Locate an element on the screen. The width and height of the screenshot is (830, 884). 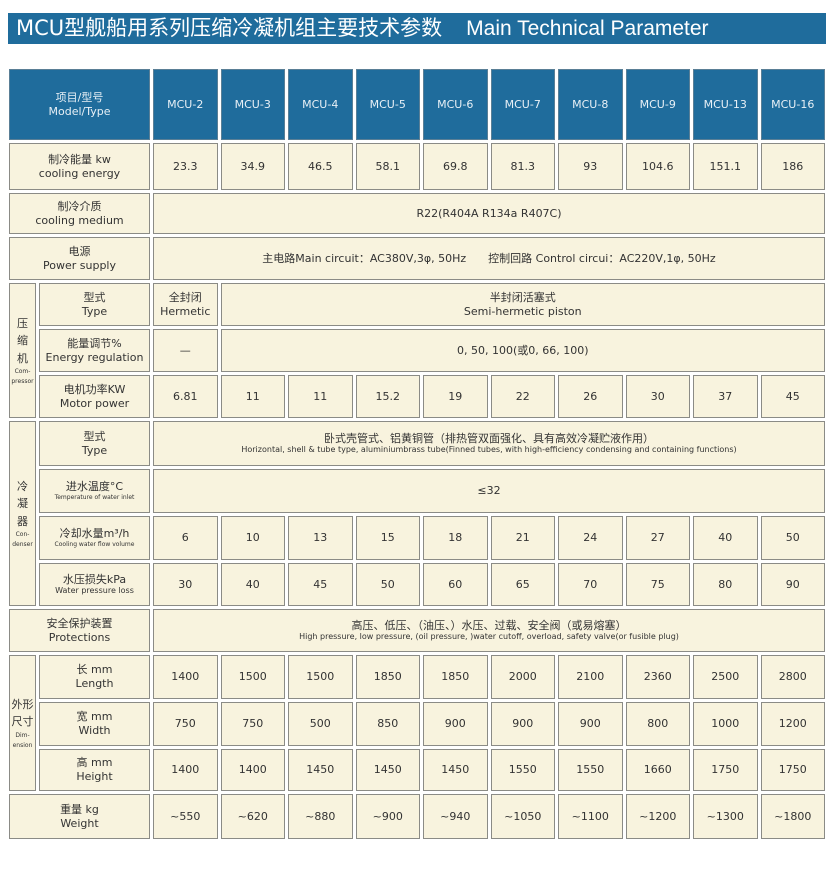
row-label: 型式 Type is located at coordinates (94, 304).